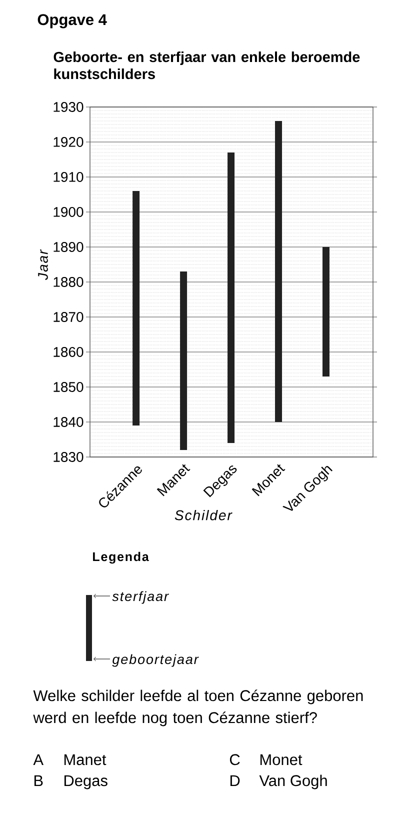  Describe the element at coordinates (69, 317) in the screenshot. I see `y-tick-label: 1870` at that location.